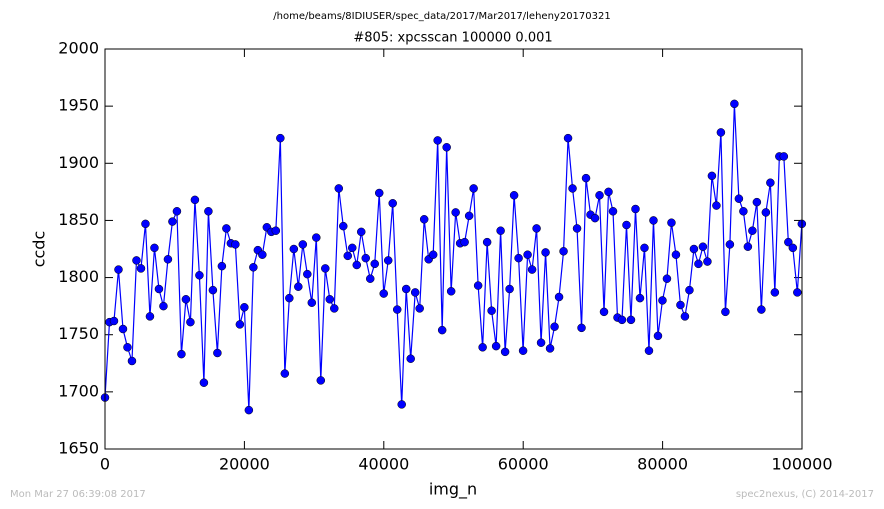  What do you see at coordinates (662, 464) in the screenshot?
I see `x-tick-label: 80000` at bounding box center [662, 464].